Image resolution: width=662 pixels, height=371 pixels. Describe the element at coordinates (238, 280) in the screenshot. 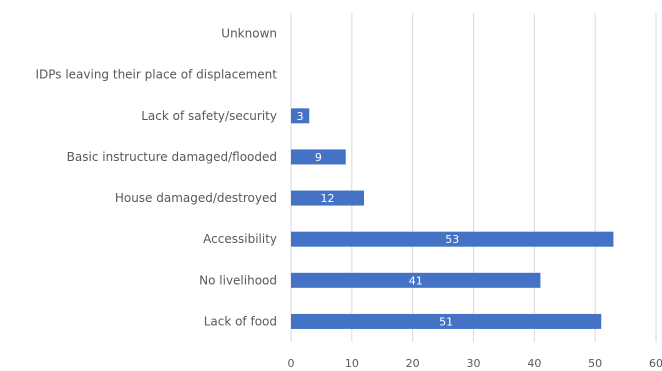

I see `category-label-no-livelihood: No livelihood` at that location.